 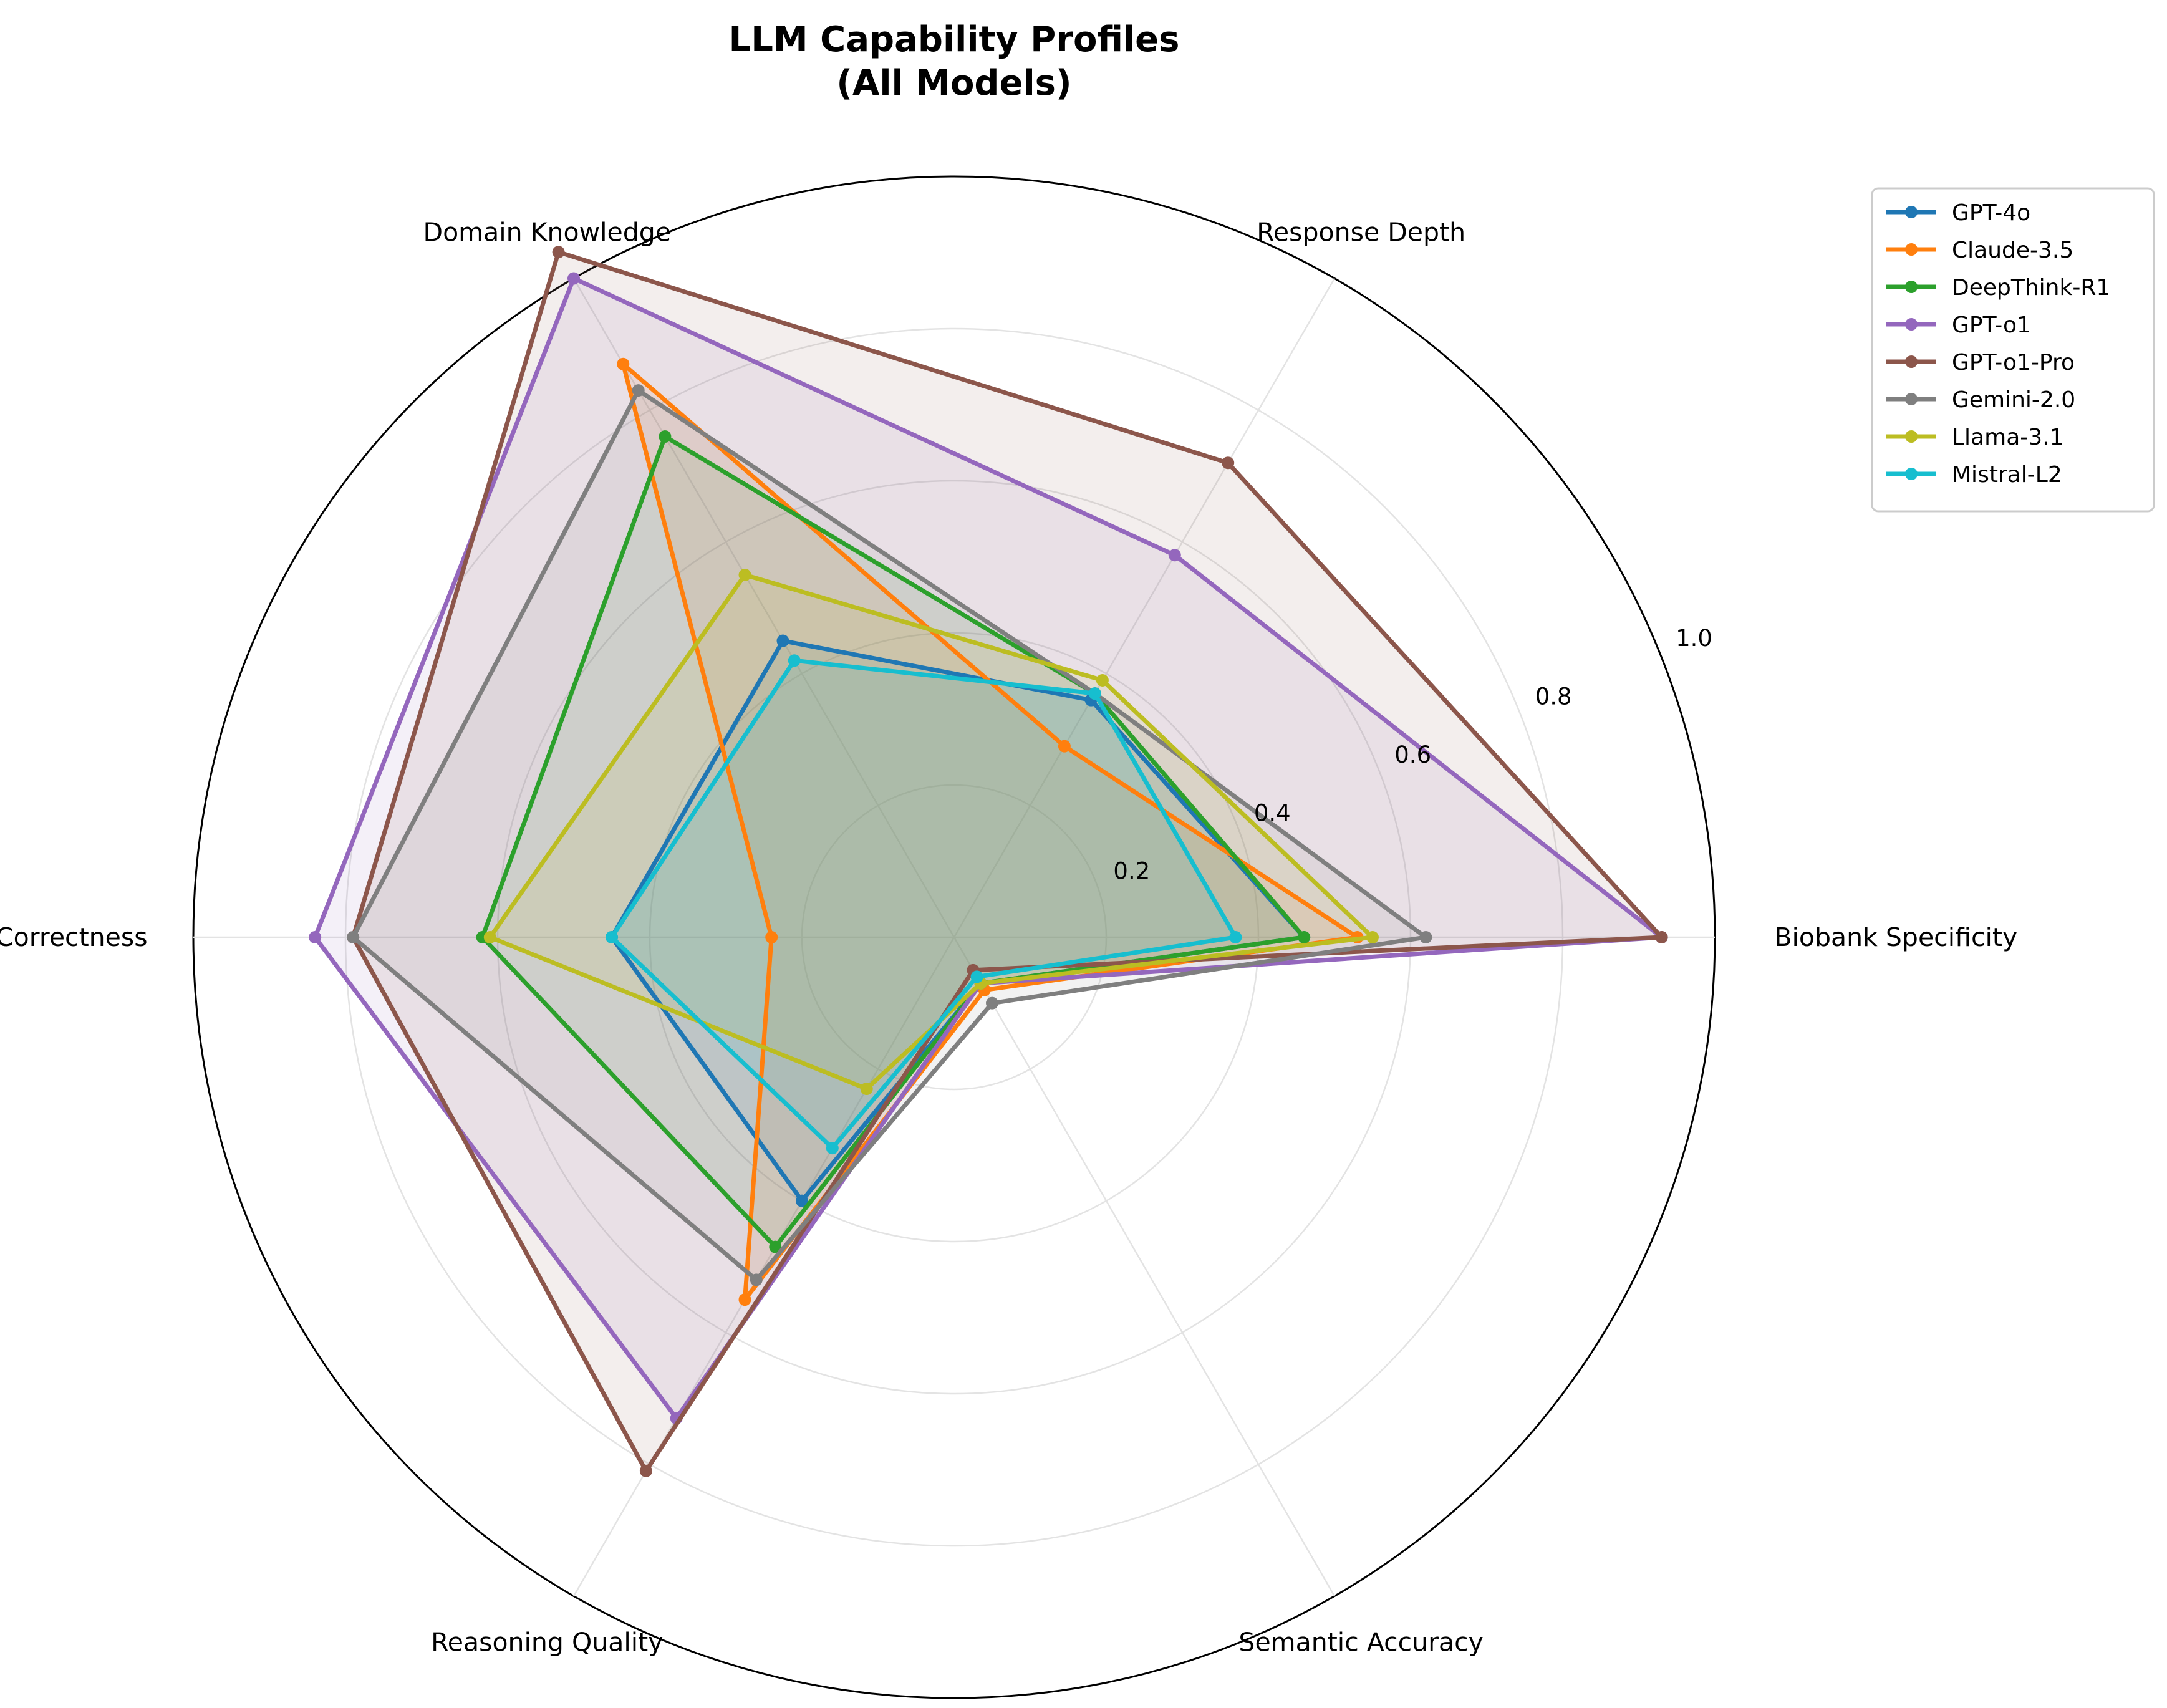 I want to click on axis-label: Factual Correctness, so click(x=74, y=937).